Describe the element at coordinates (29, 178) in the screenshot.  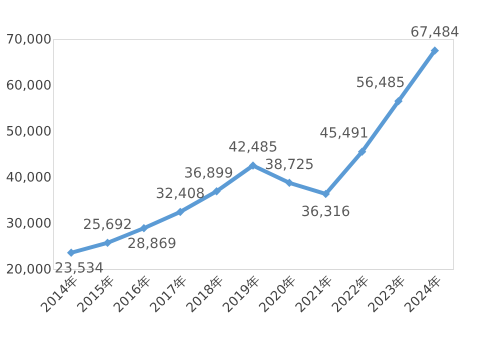
I see `y-tick-label: 40,000` at that location.